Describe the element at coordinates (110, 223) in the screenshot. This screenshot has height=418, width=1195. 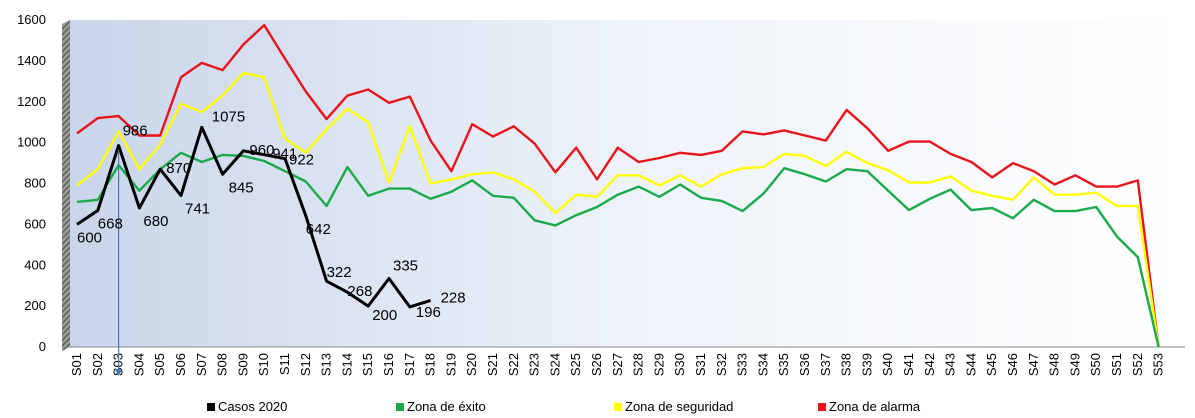
I see `data-label: 668` at that location.